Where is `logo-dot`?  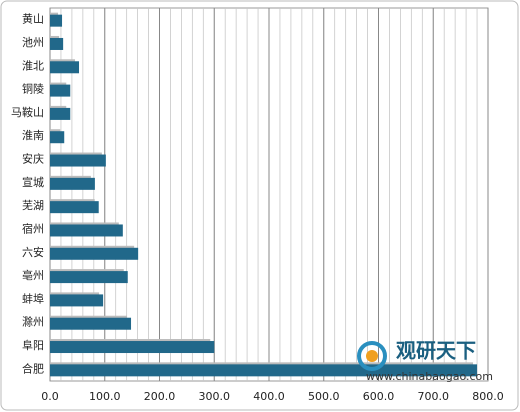
logo-dot is located at coordinates (372, 356).